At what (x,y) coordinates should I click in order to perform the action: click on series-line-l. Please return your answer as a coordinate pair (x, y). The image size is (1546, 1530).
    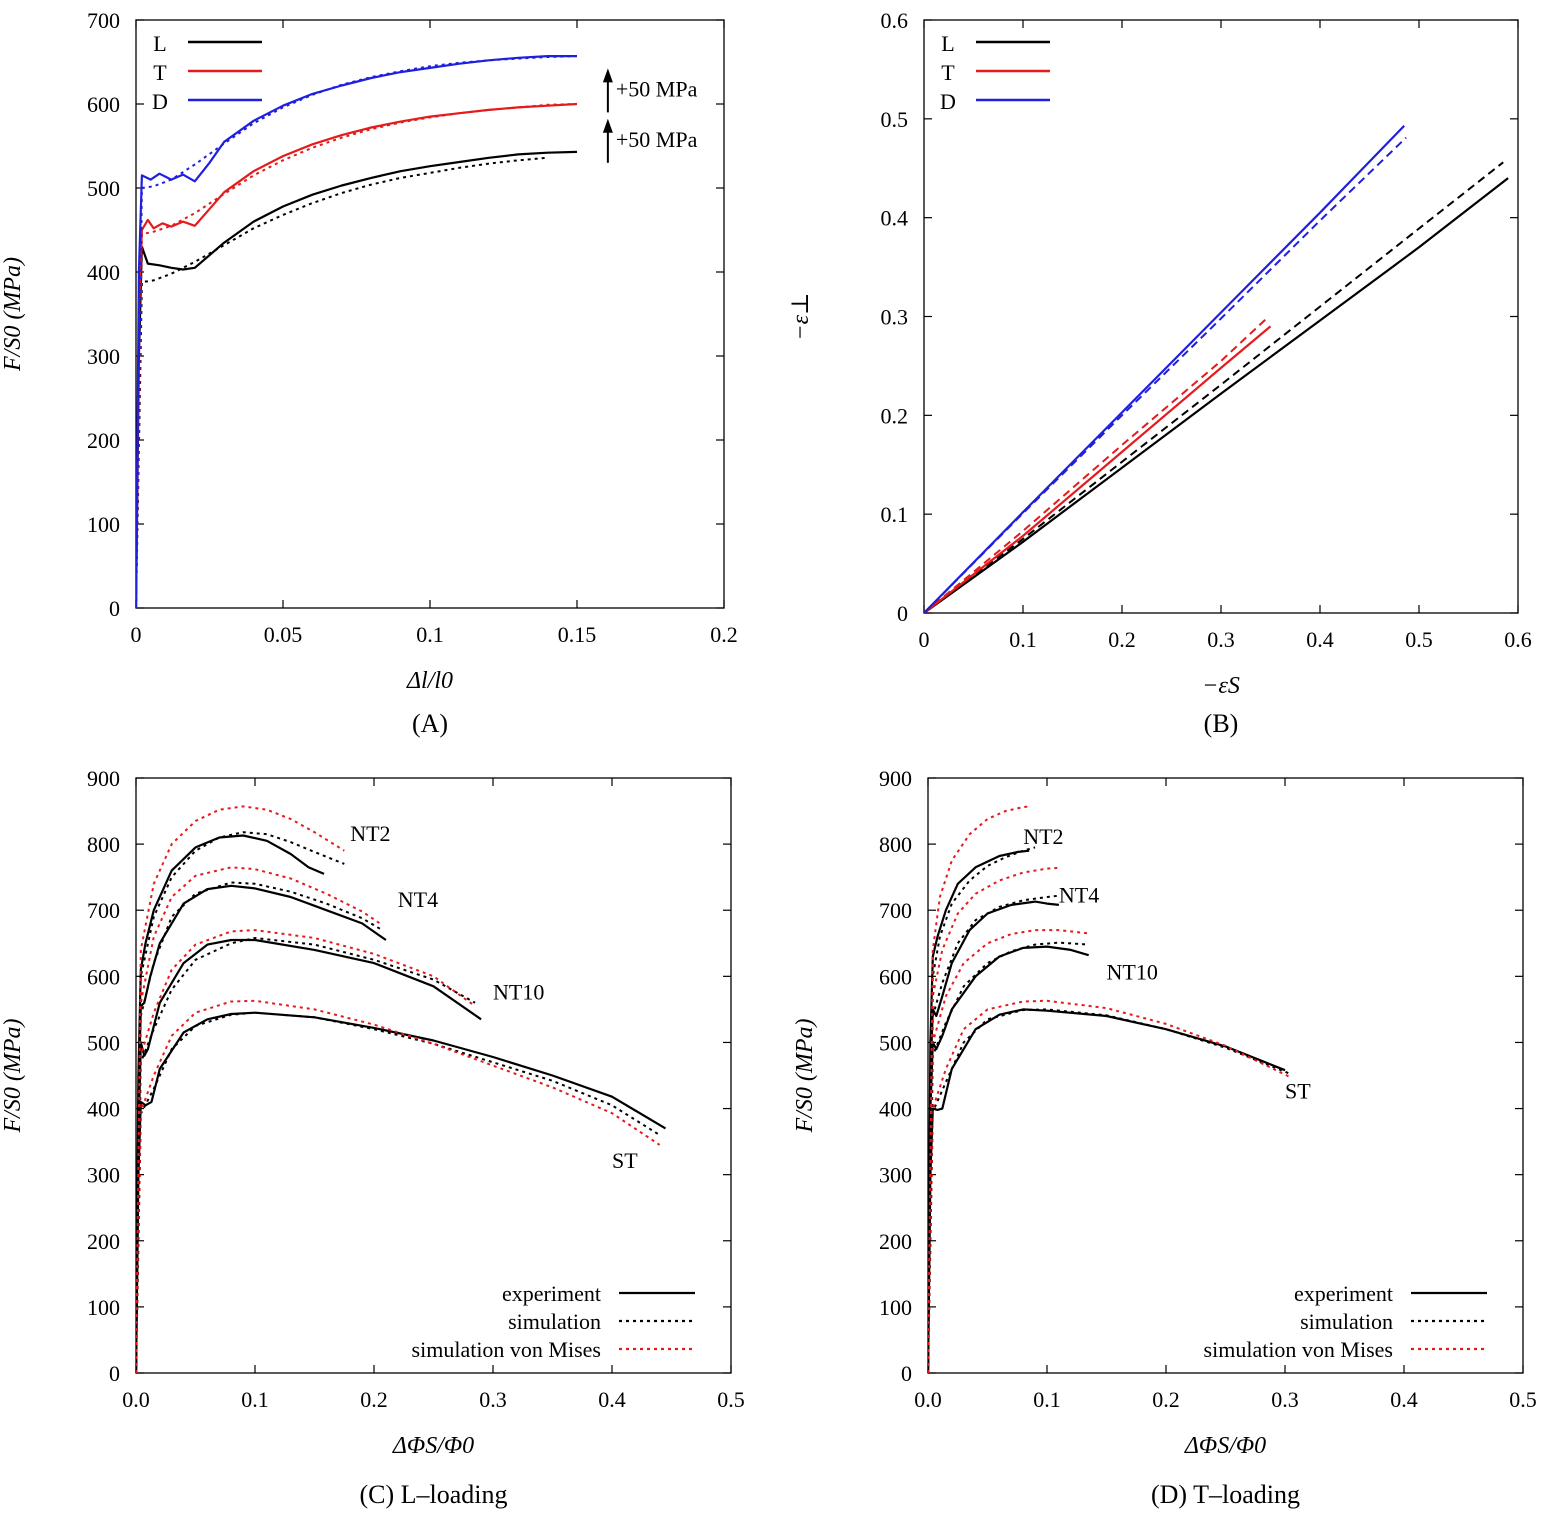
    Looking at the image, I should click on (357, 379).